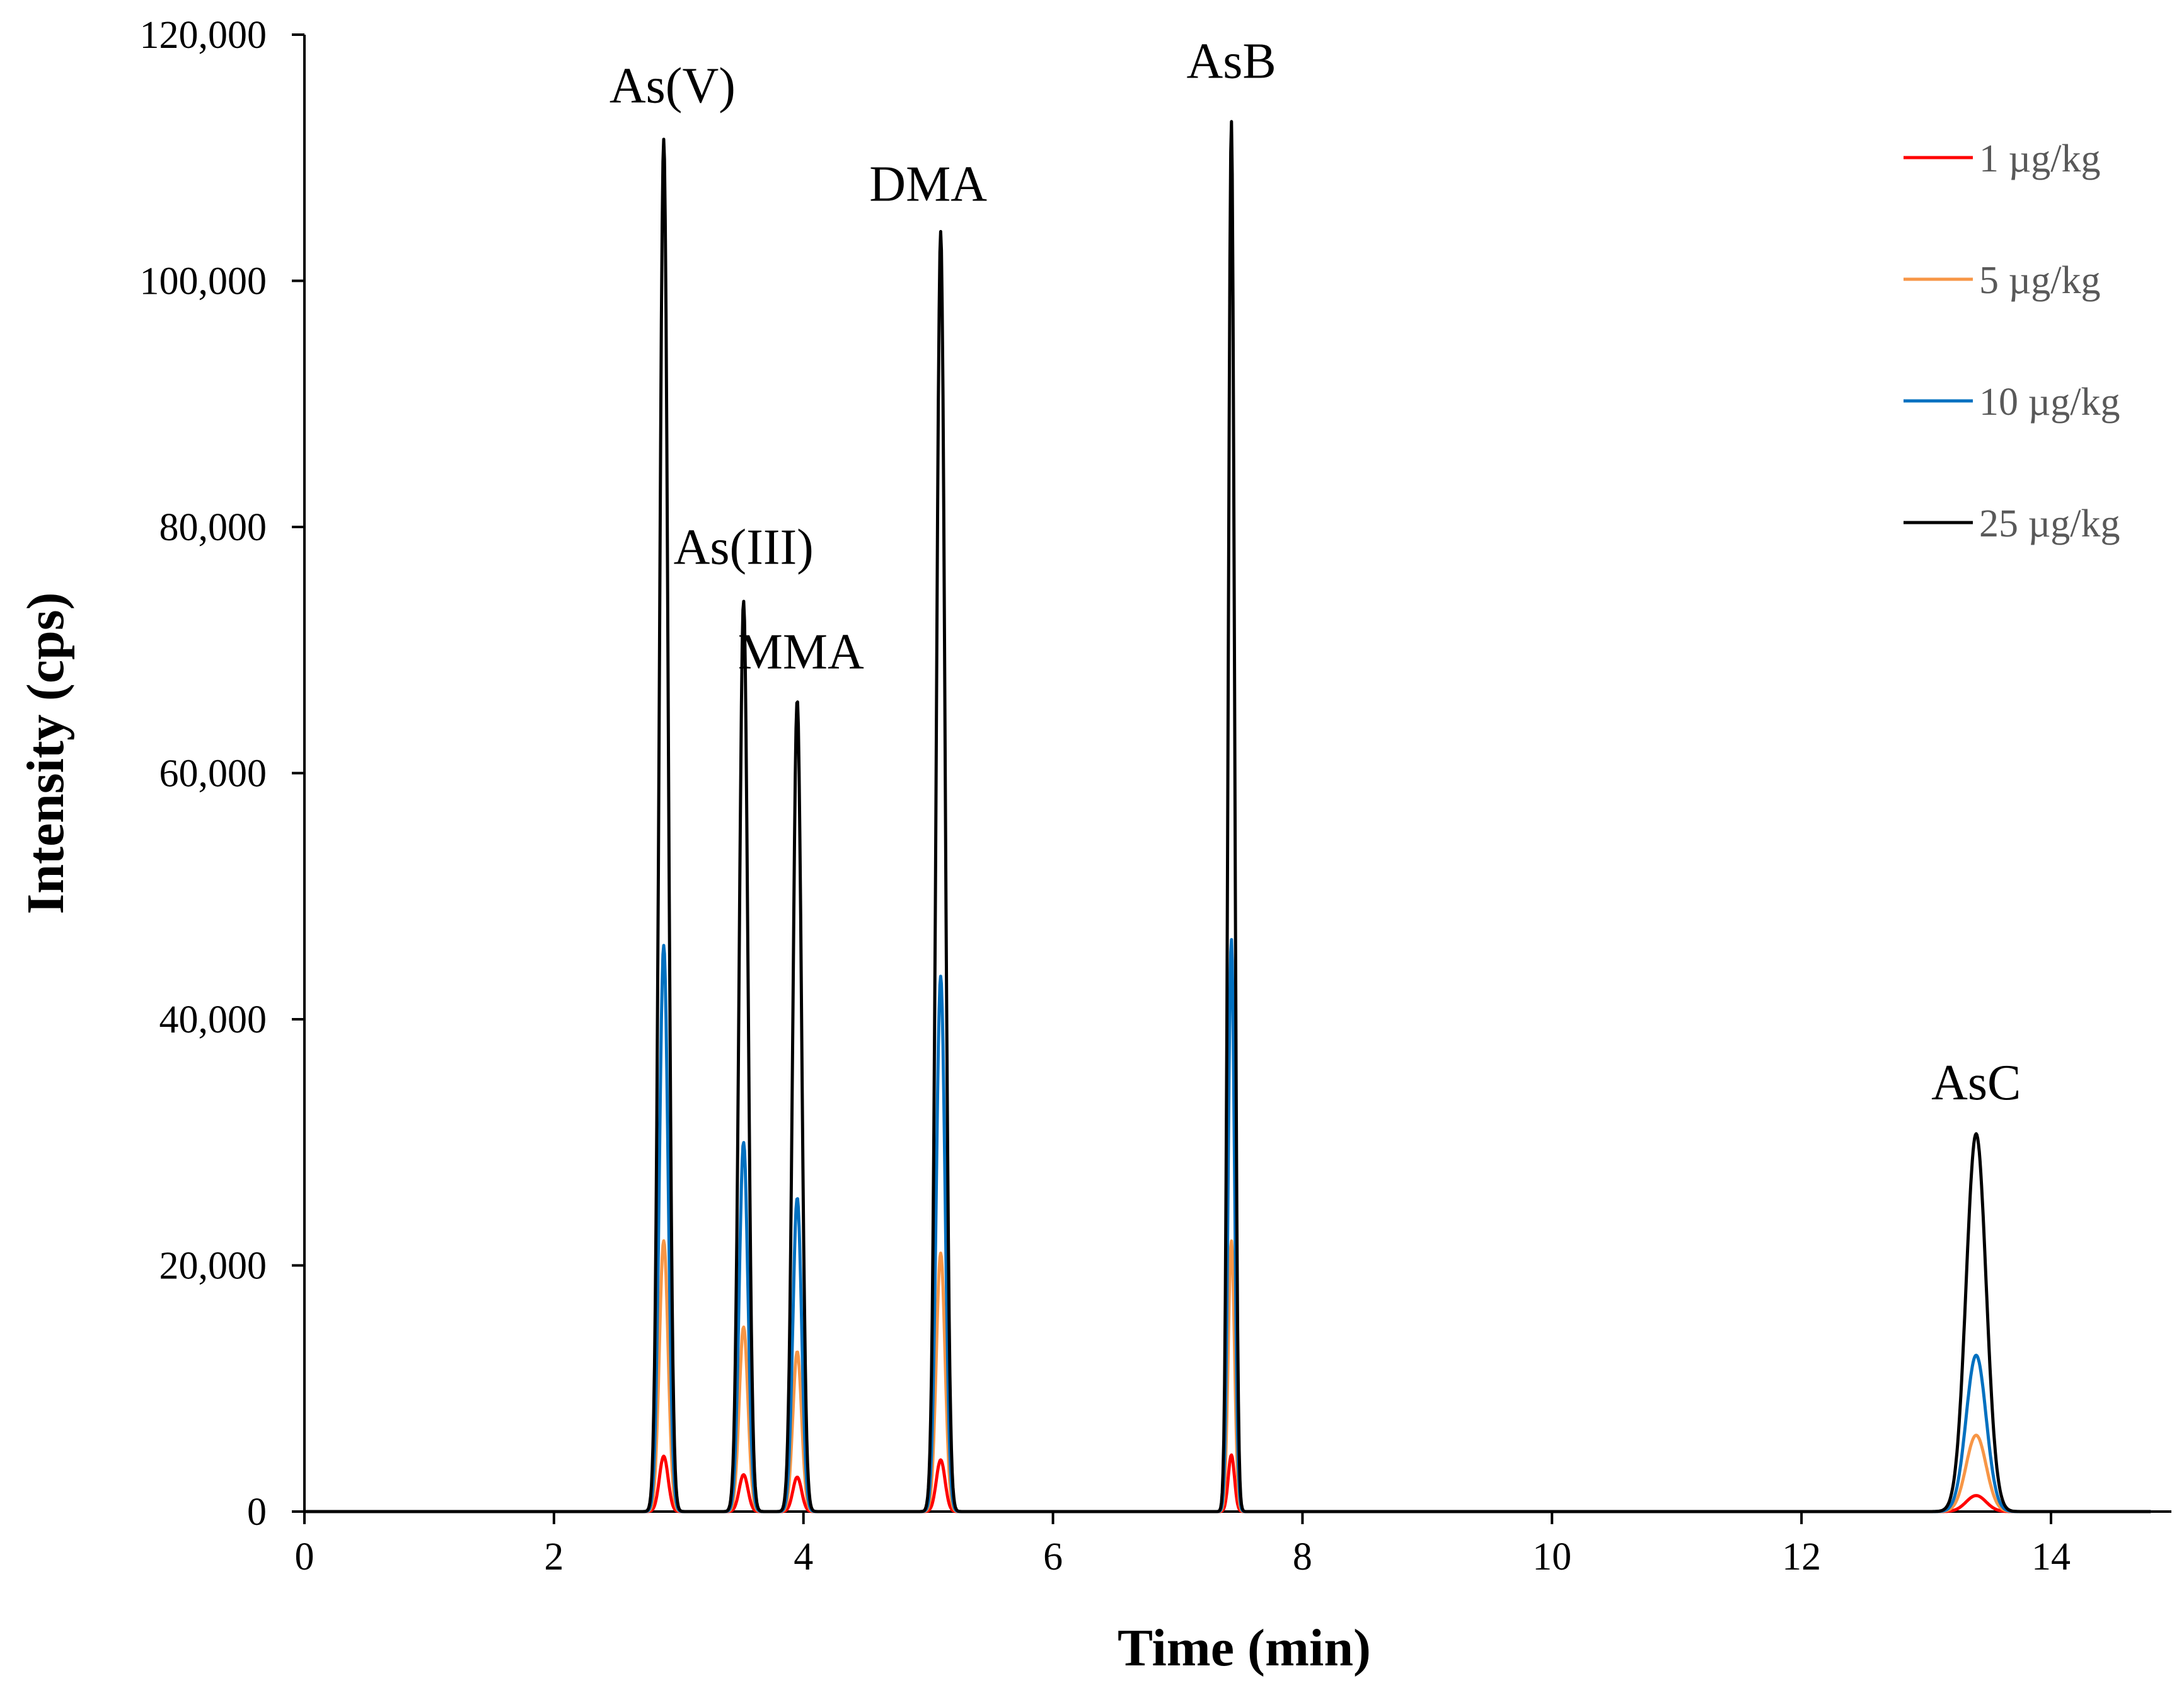 Image resolution: width=2184 pixels, height=1695 pixels. Describe the element at coordinates (2039, 158) in the screenshot. I see `legend-label: 1 µg/kg` at that location.